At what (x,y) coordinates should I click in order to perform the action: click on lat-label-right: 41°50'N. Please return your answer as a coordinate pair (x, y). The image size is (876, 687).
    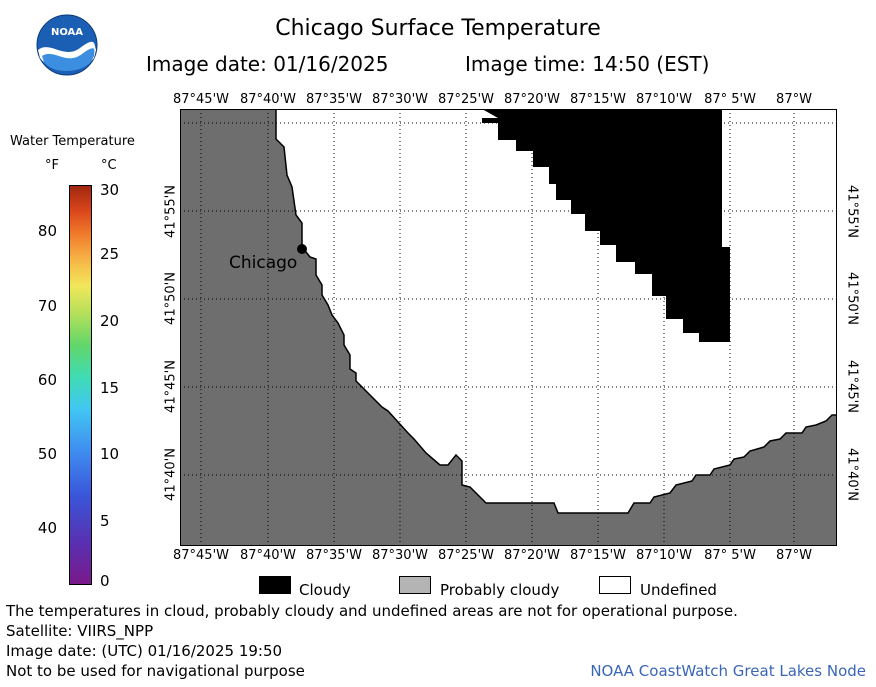
    Looking at the image, I should click on (852, 298).